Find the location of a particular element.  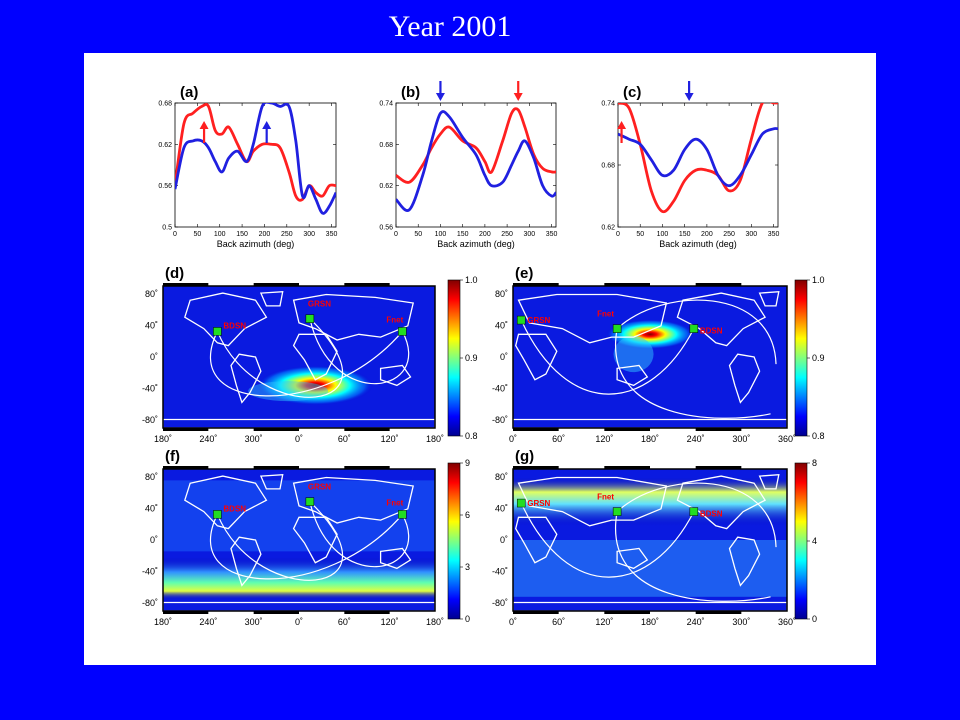

x-tick-label: 300 is located at coordinates (751, 234).